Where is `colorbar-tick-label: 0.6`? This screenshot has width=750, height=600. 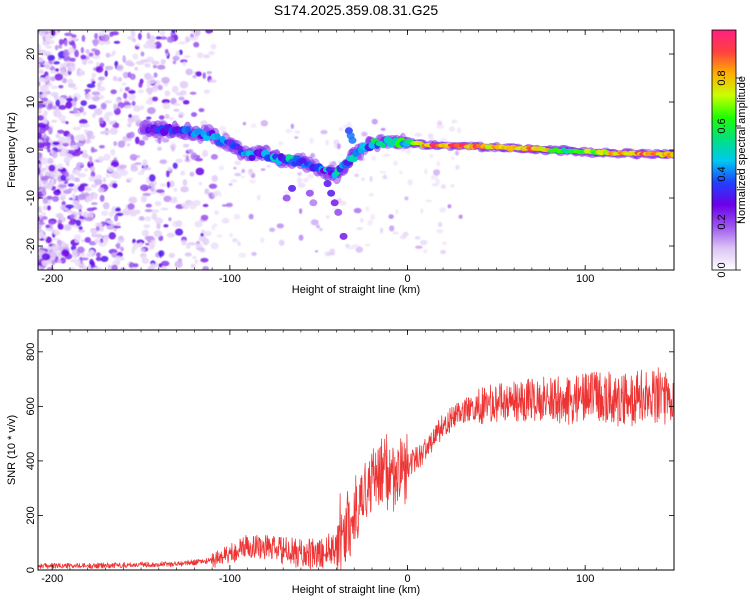 colorbar-tick-label: 0.6 is located at coordinates (722, 125).